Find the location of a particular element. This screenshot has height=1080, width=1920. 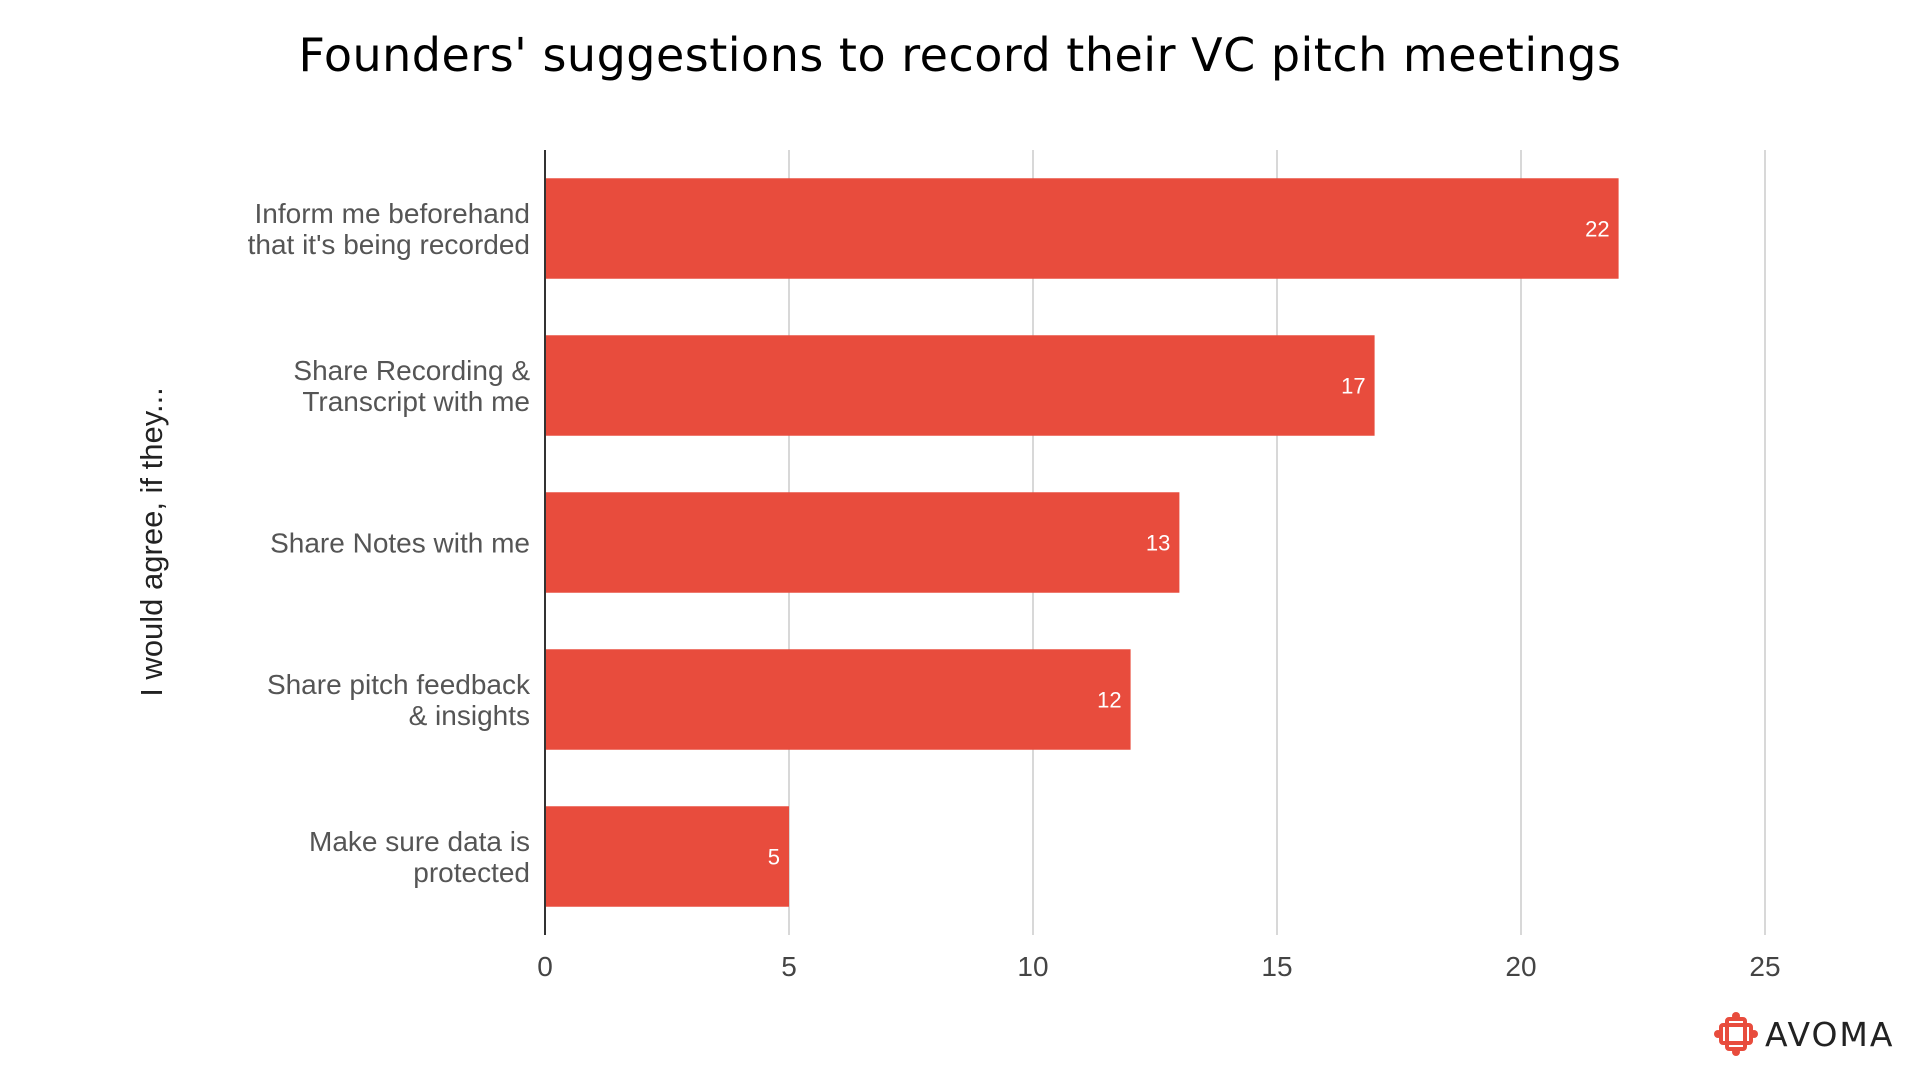

x-tick-label: 25 is located at coordinates (1764, 966).